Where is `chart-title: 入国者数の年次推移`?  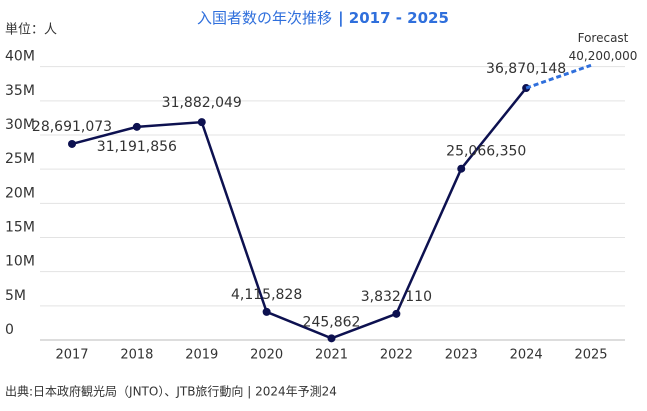
chart-title: 入国者数の年次推移 is located at coordinates (264, 18).